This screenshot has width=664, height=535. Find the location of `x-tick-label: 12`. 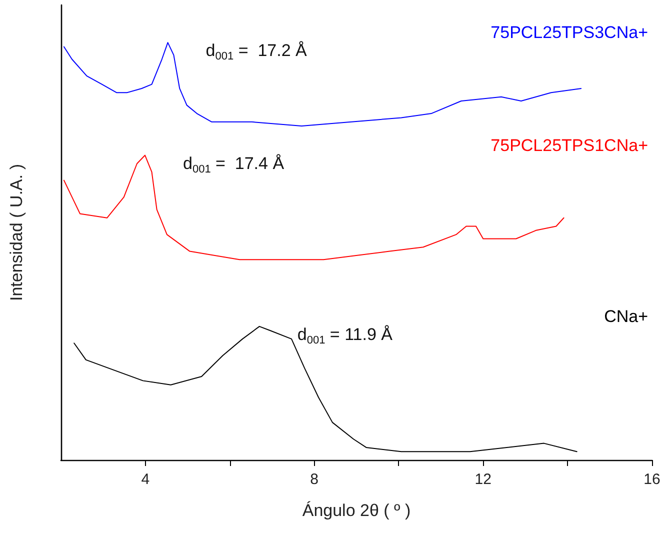

x-tick-label: 12 is located at coordinates (483, 479).